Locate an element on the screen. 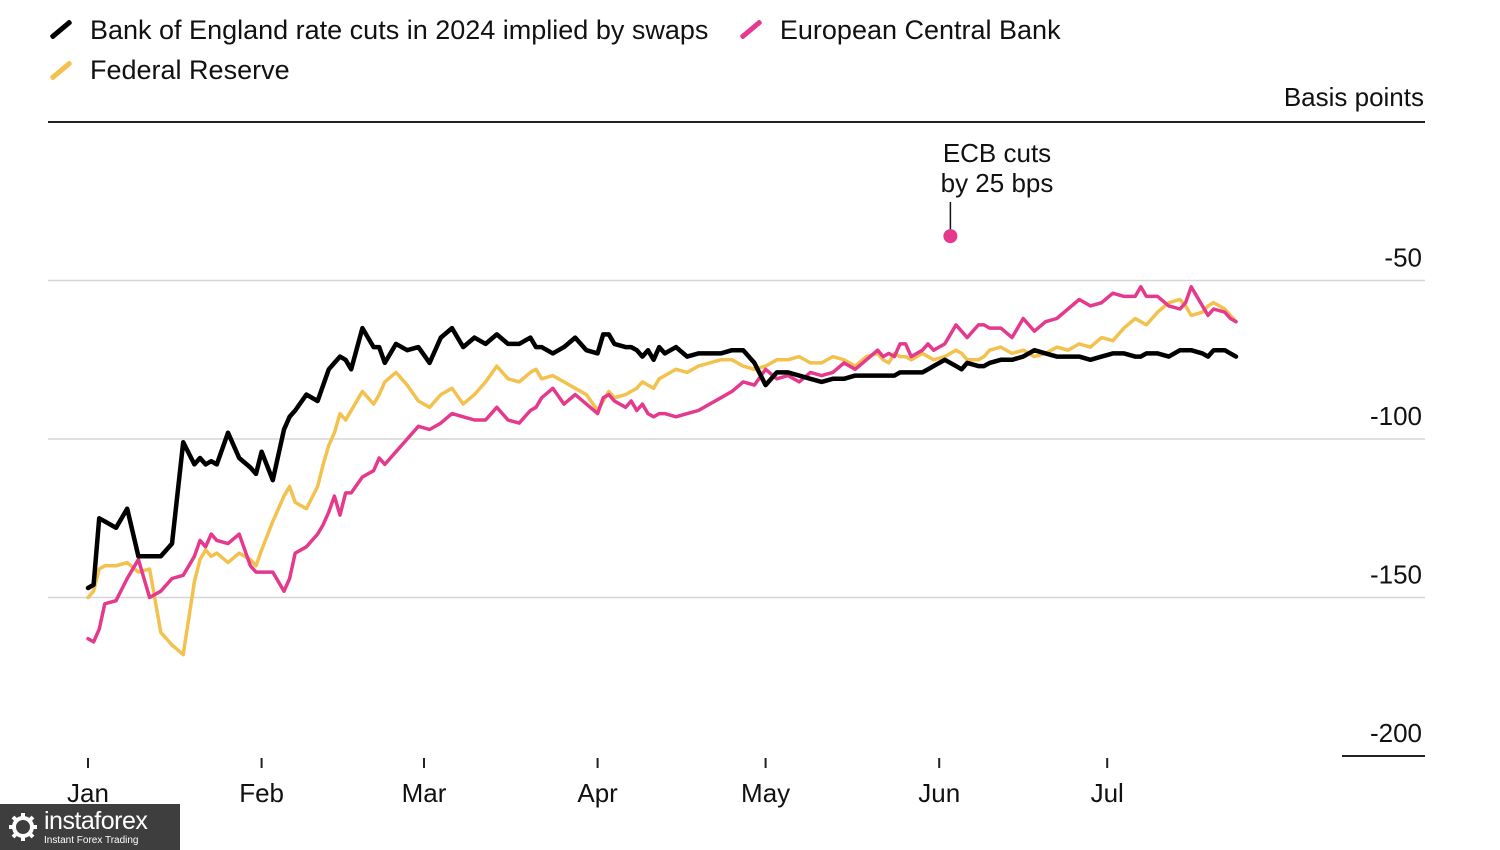  legend-item-fed: Federal Reserve is located at coordinates (169, 70).